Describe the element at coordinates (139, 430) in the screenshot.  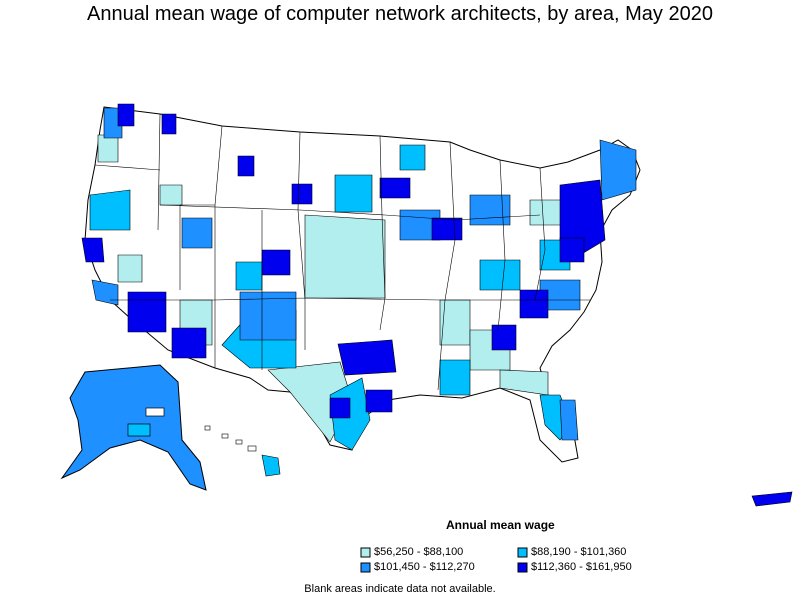
I see `alaska-teal-area` at that location.